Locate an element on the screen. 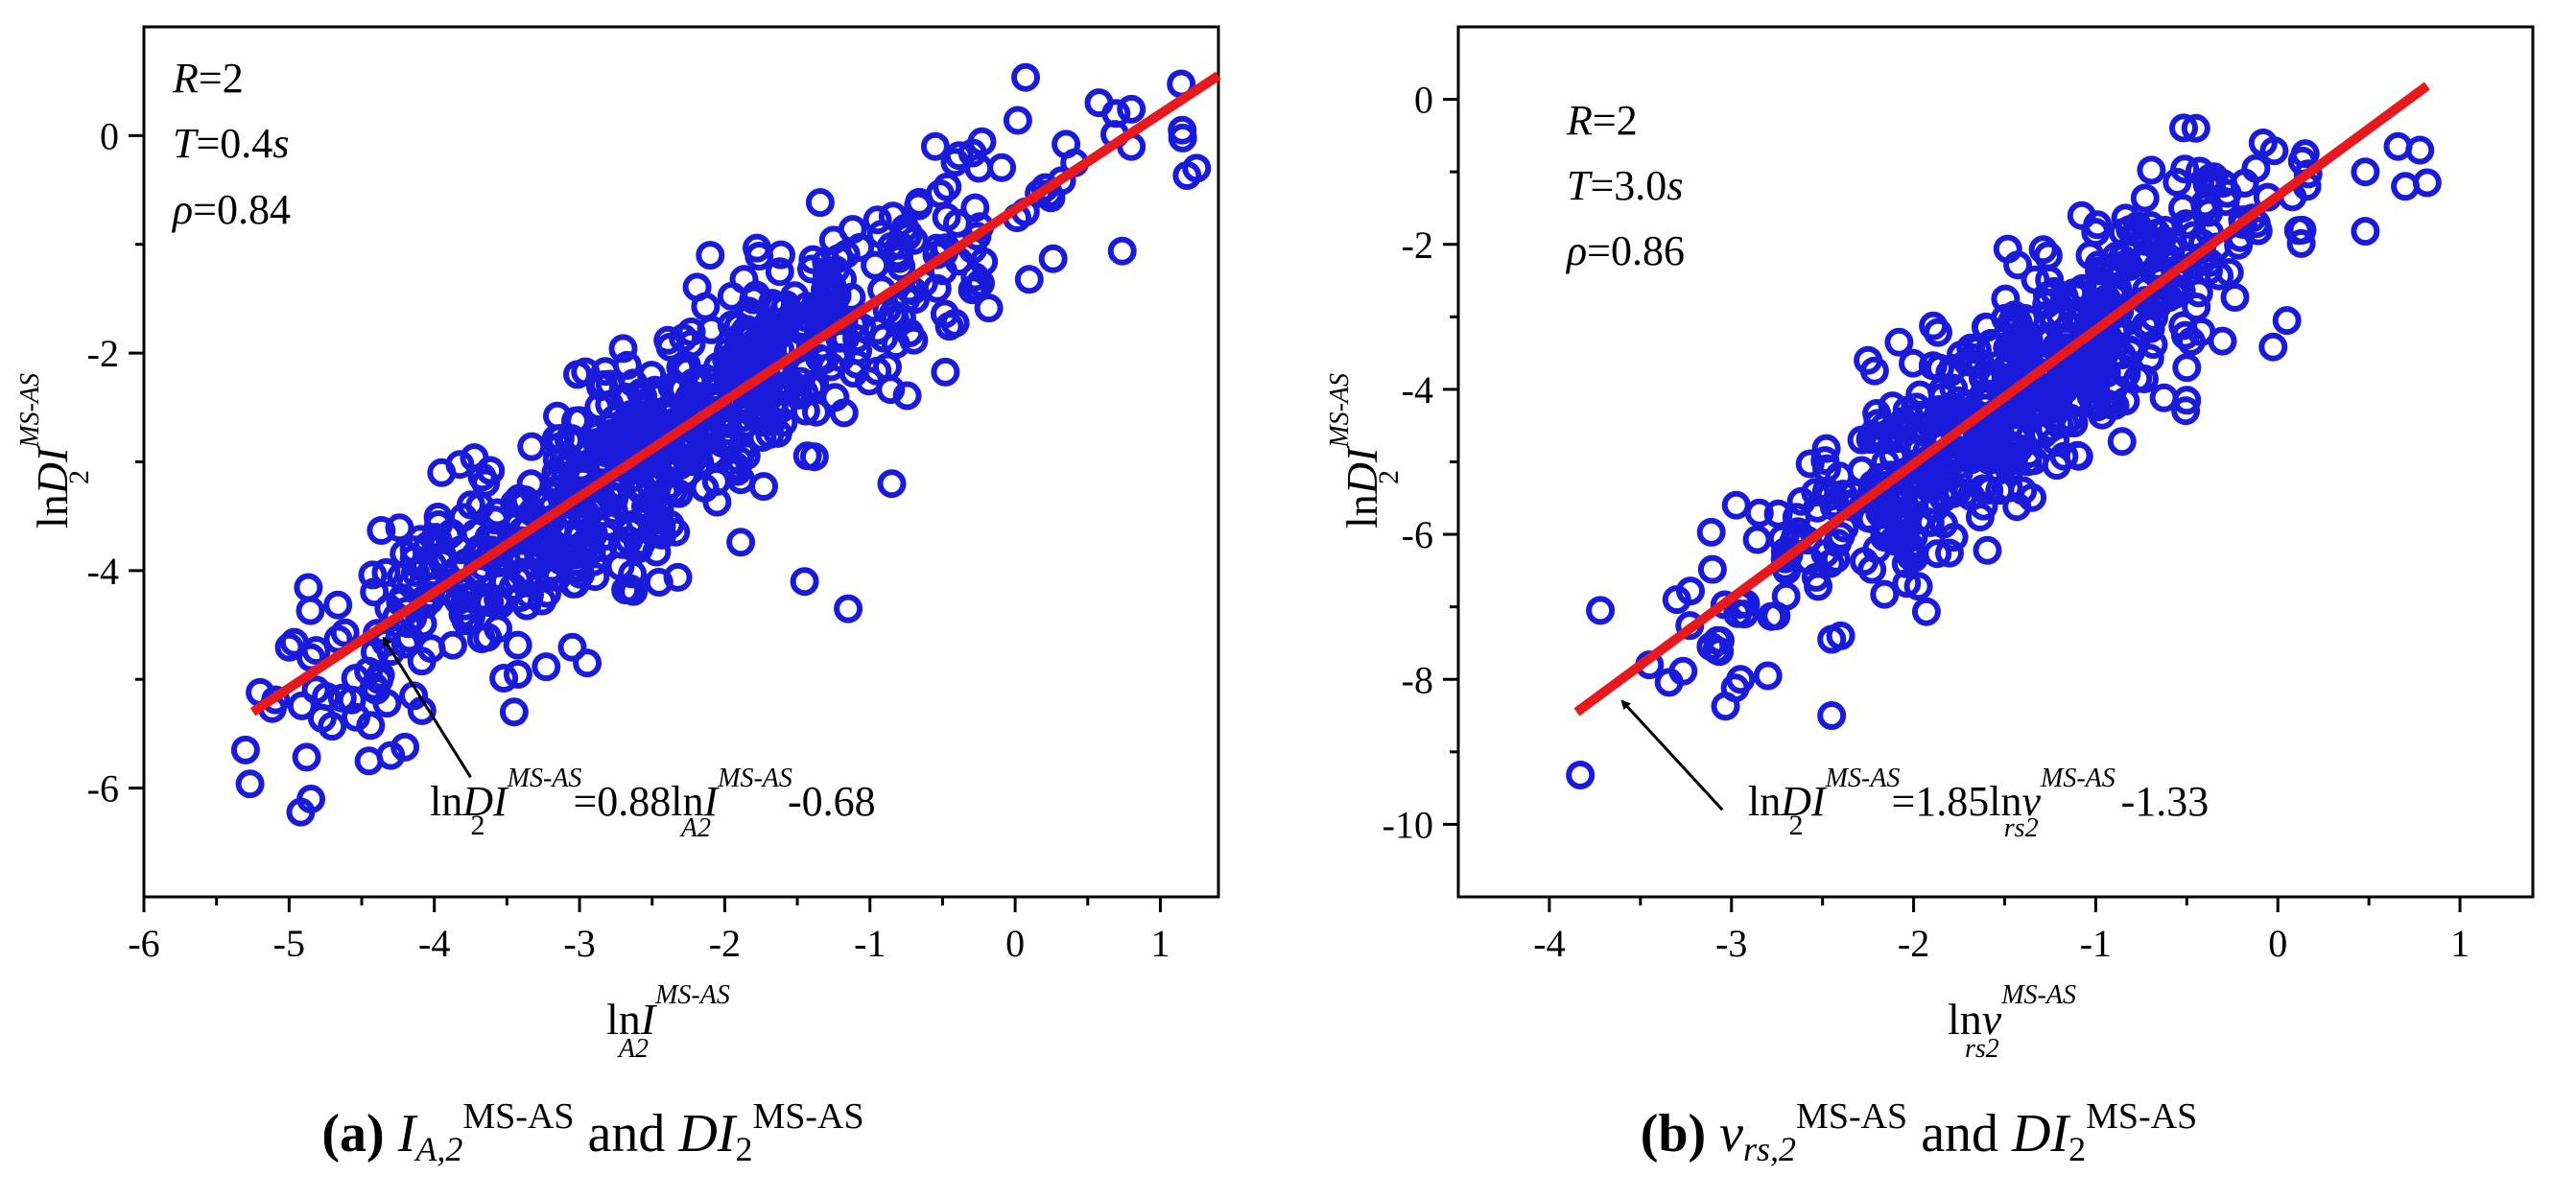 The width and height of the screenshot is (2576, 1199). x-tick-label-a: 1 is located at coordinates (1160, 943).